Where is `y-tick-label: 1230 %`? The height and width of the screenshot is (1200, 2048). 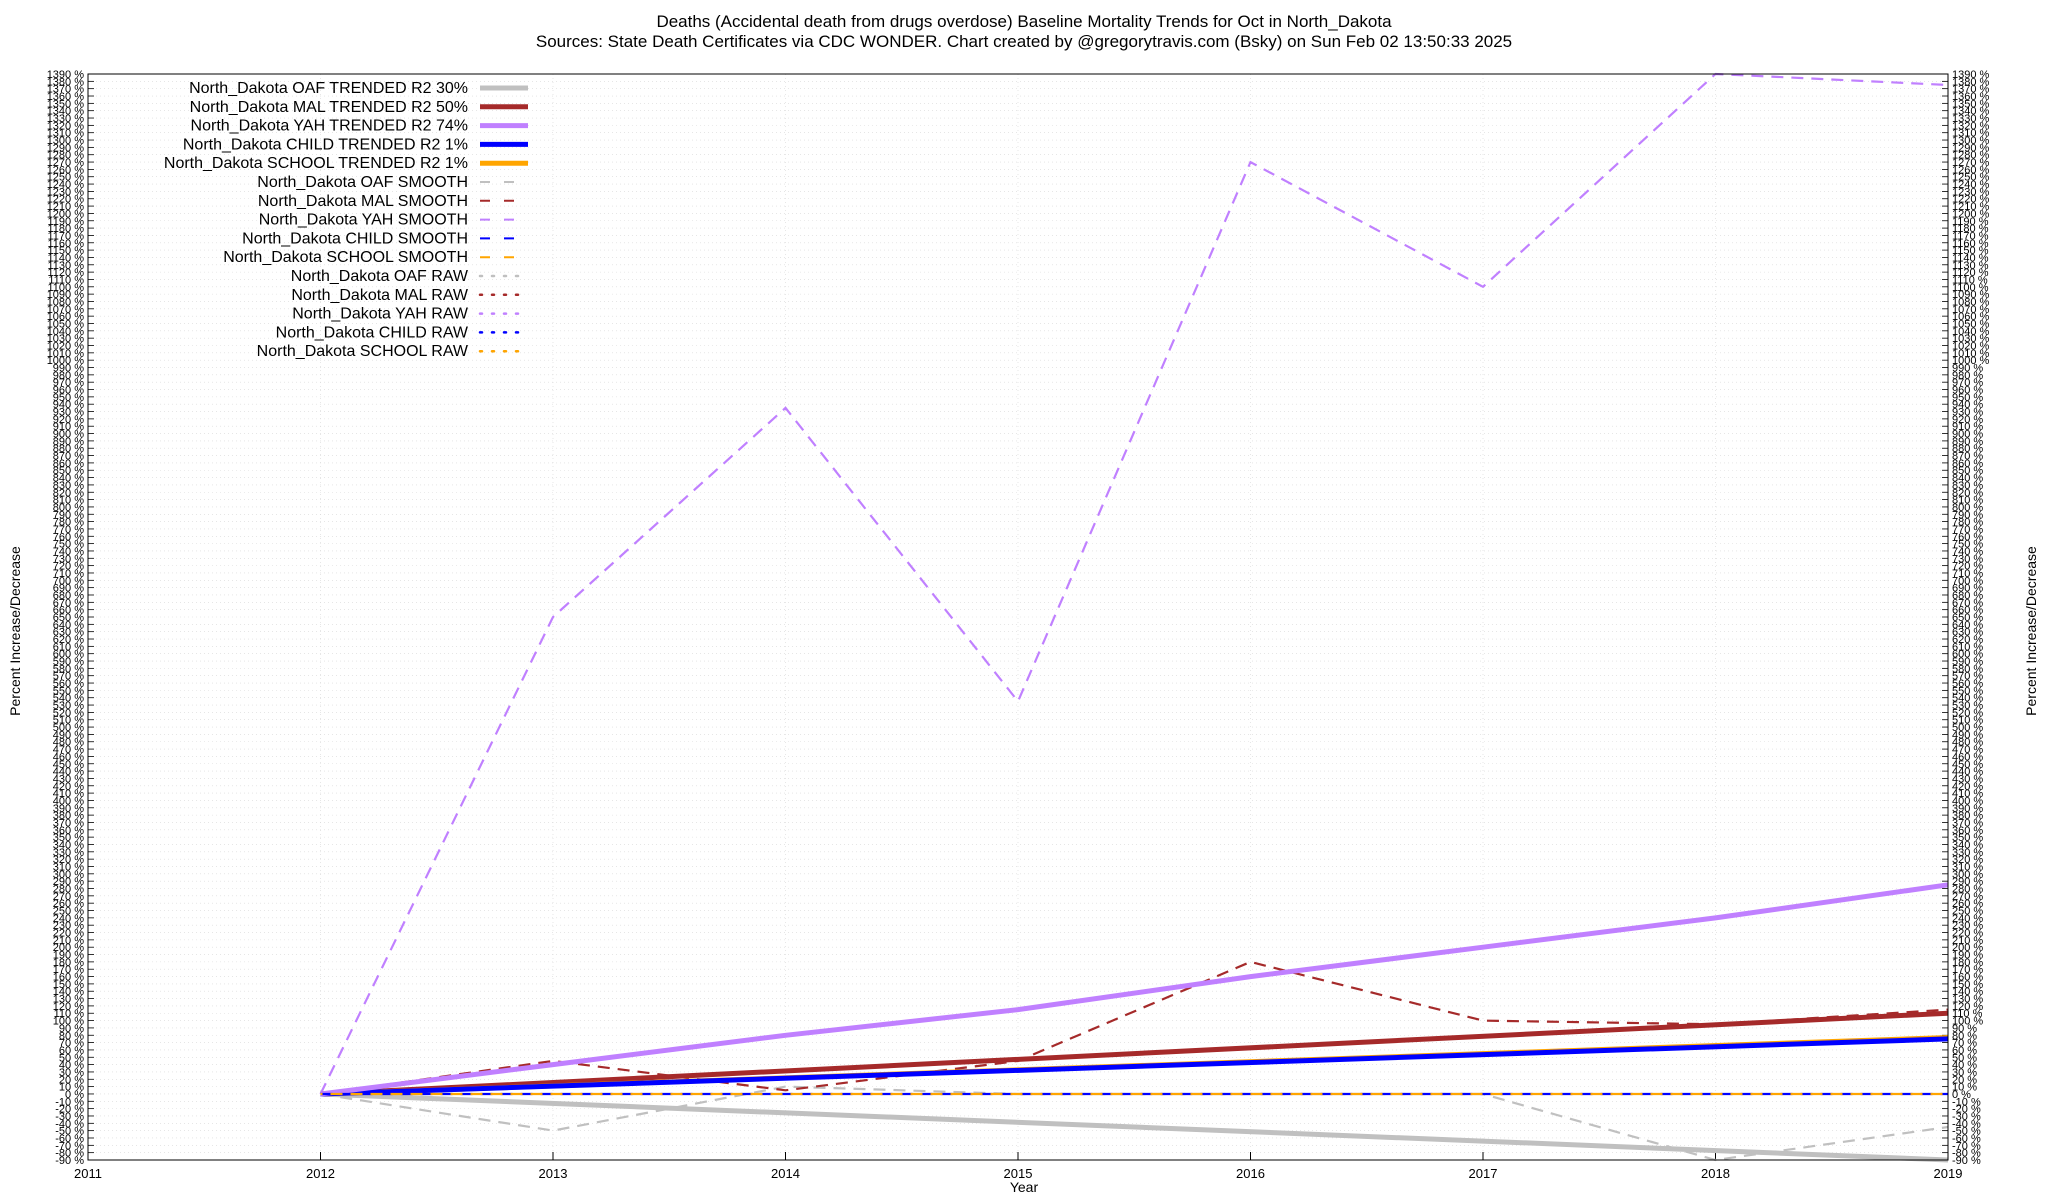 y-tick-label: 1230 % is located at coordinates (66, 192).